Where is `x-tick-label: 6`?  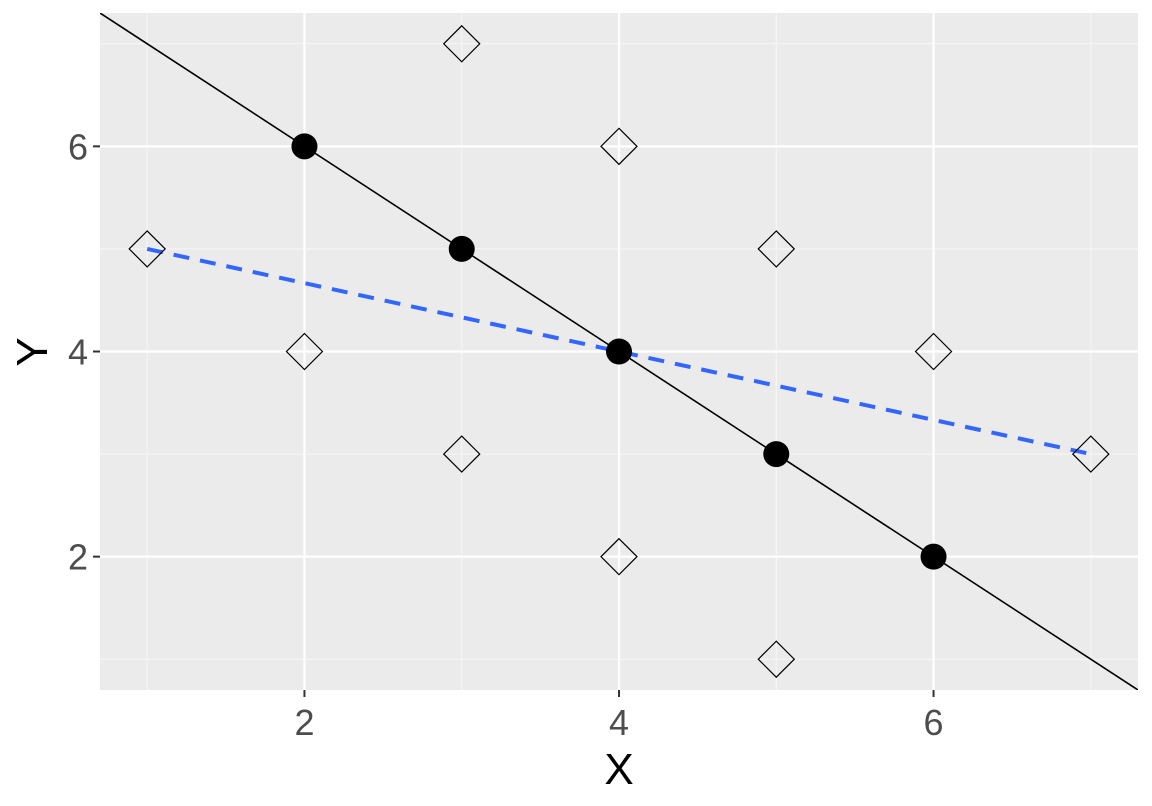
x-tick-label: 6 is located at coordinates (934, 722).